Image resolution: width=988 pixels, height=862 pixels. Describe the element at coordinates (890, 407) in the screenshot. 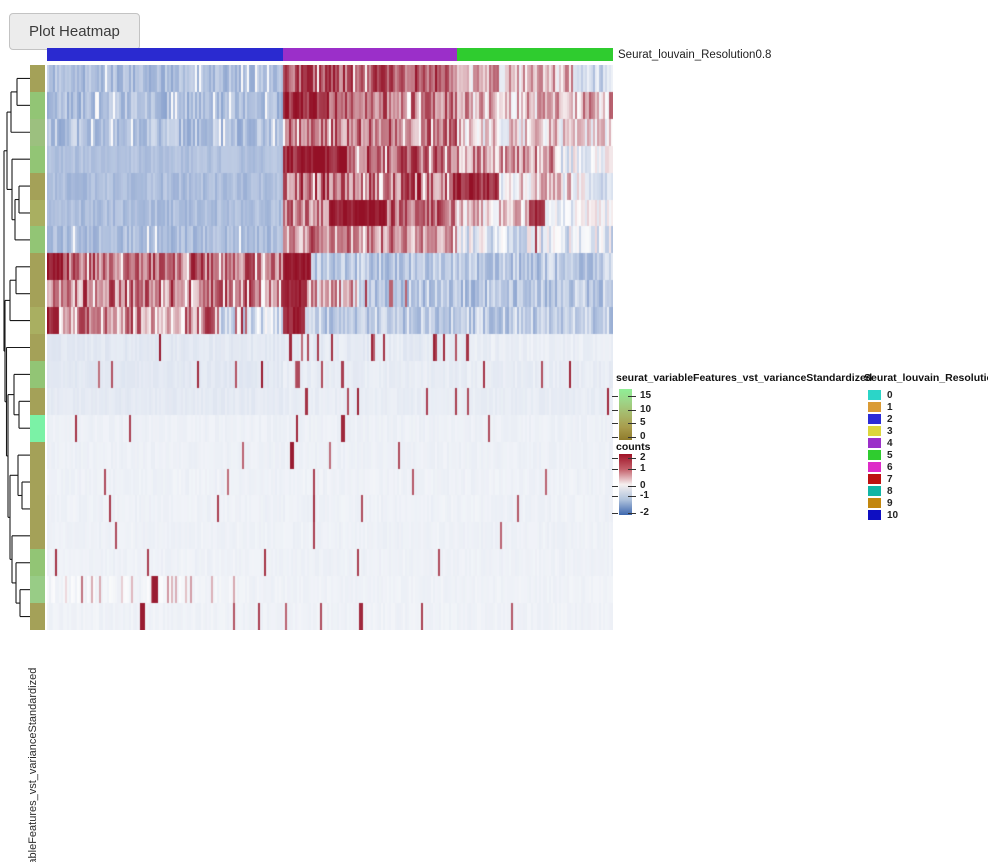

I see `cluster-label: 1` at that location.